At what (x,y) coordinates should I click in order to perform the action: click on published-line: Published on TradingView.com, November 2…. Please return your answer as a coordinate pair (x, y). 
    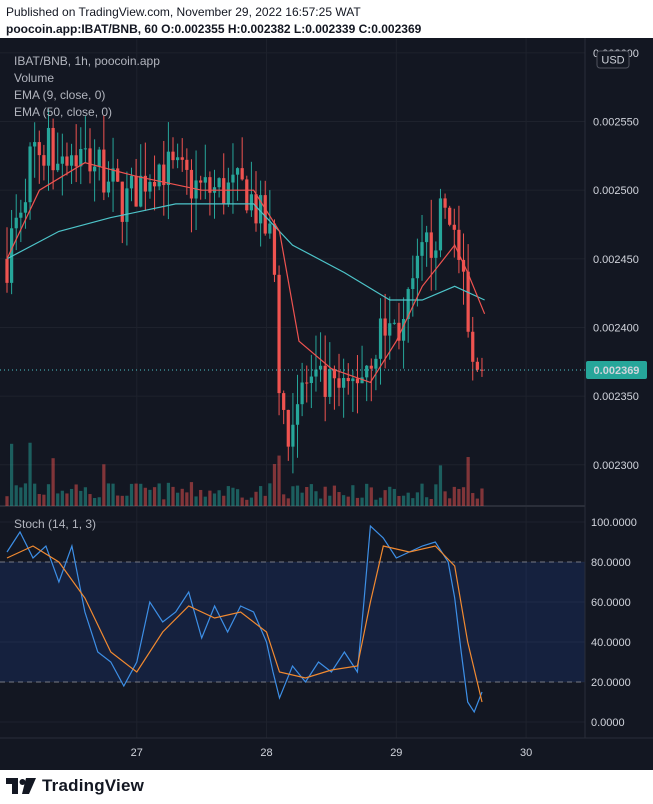
    Looking at the image, I should click on (183, 12).